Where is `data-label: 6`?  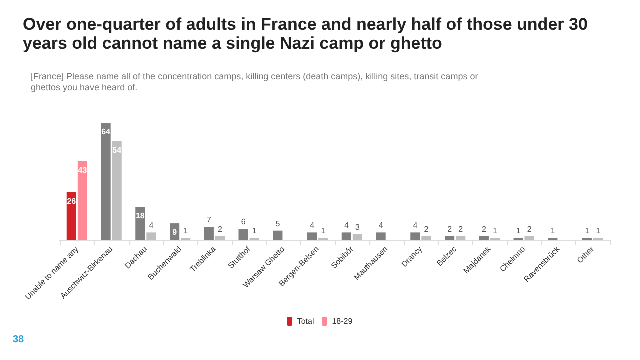 data-label: 6 is located at coordinates (243, 222).